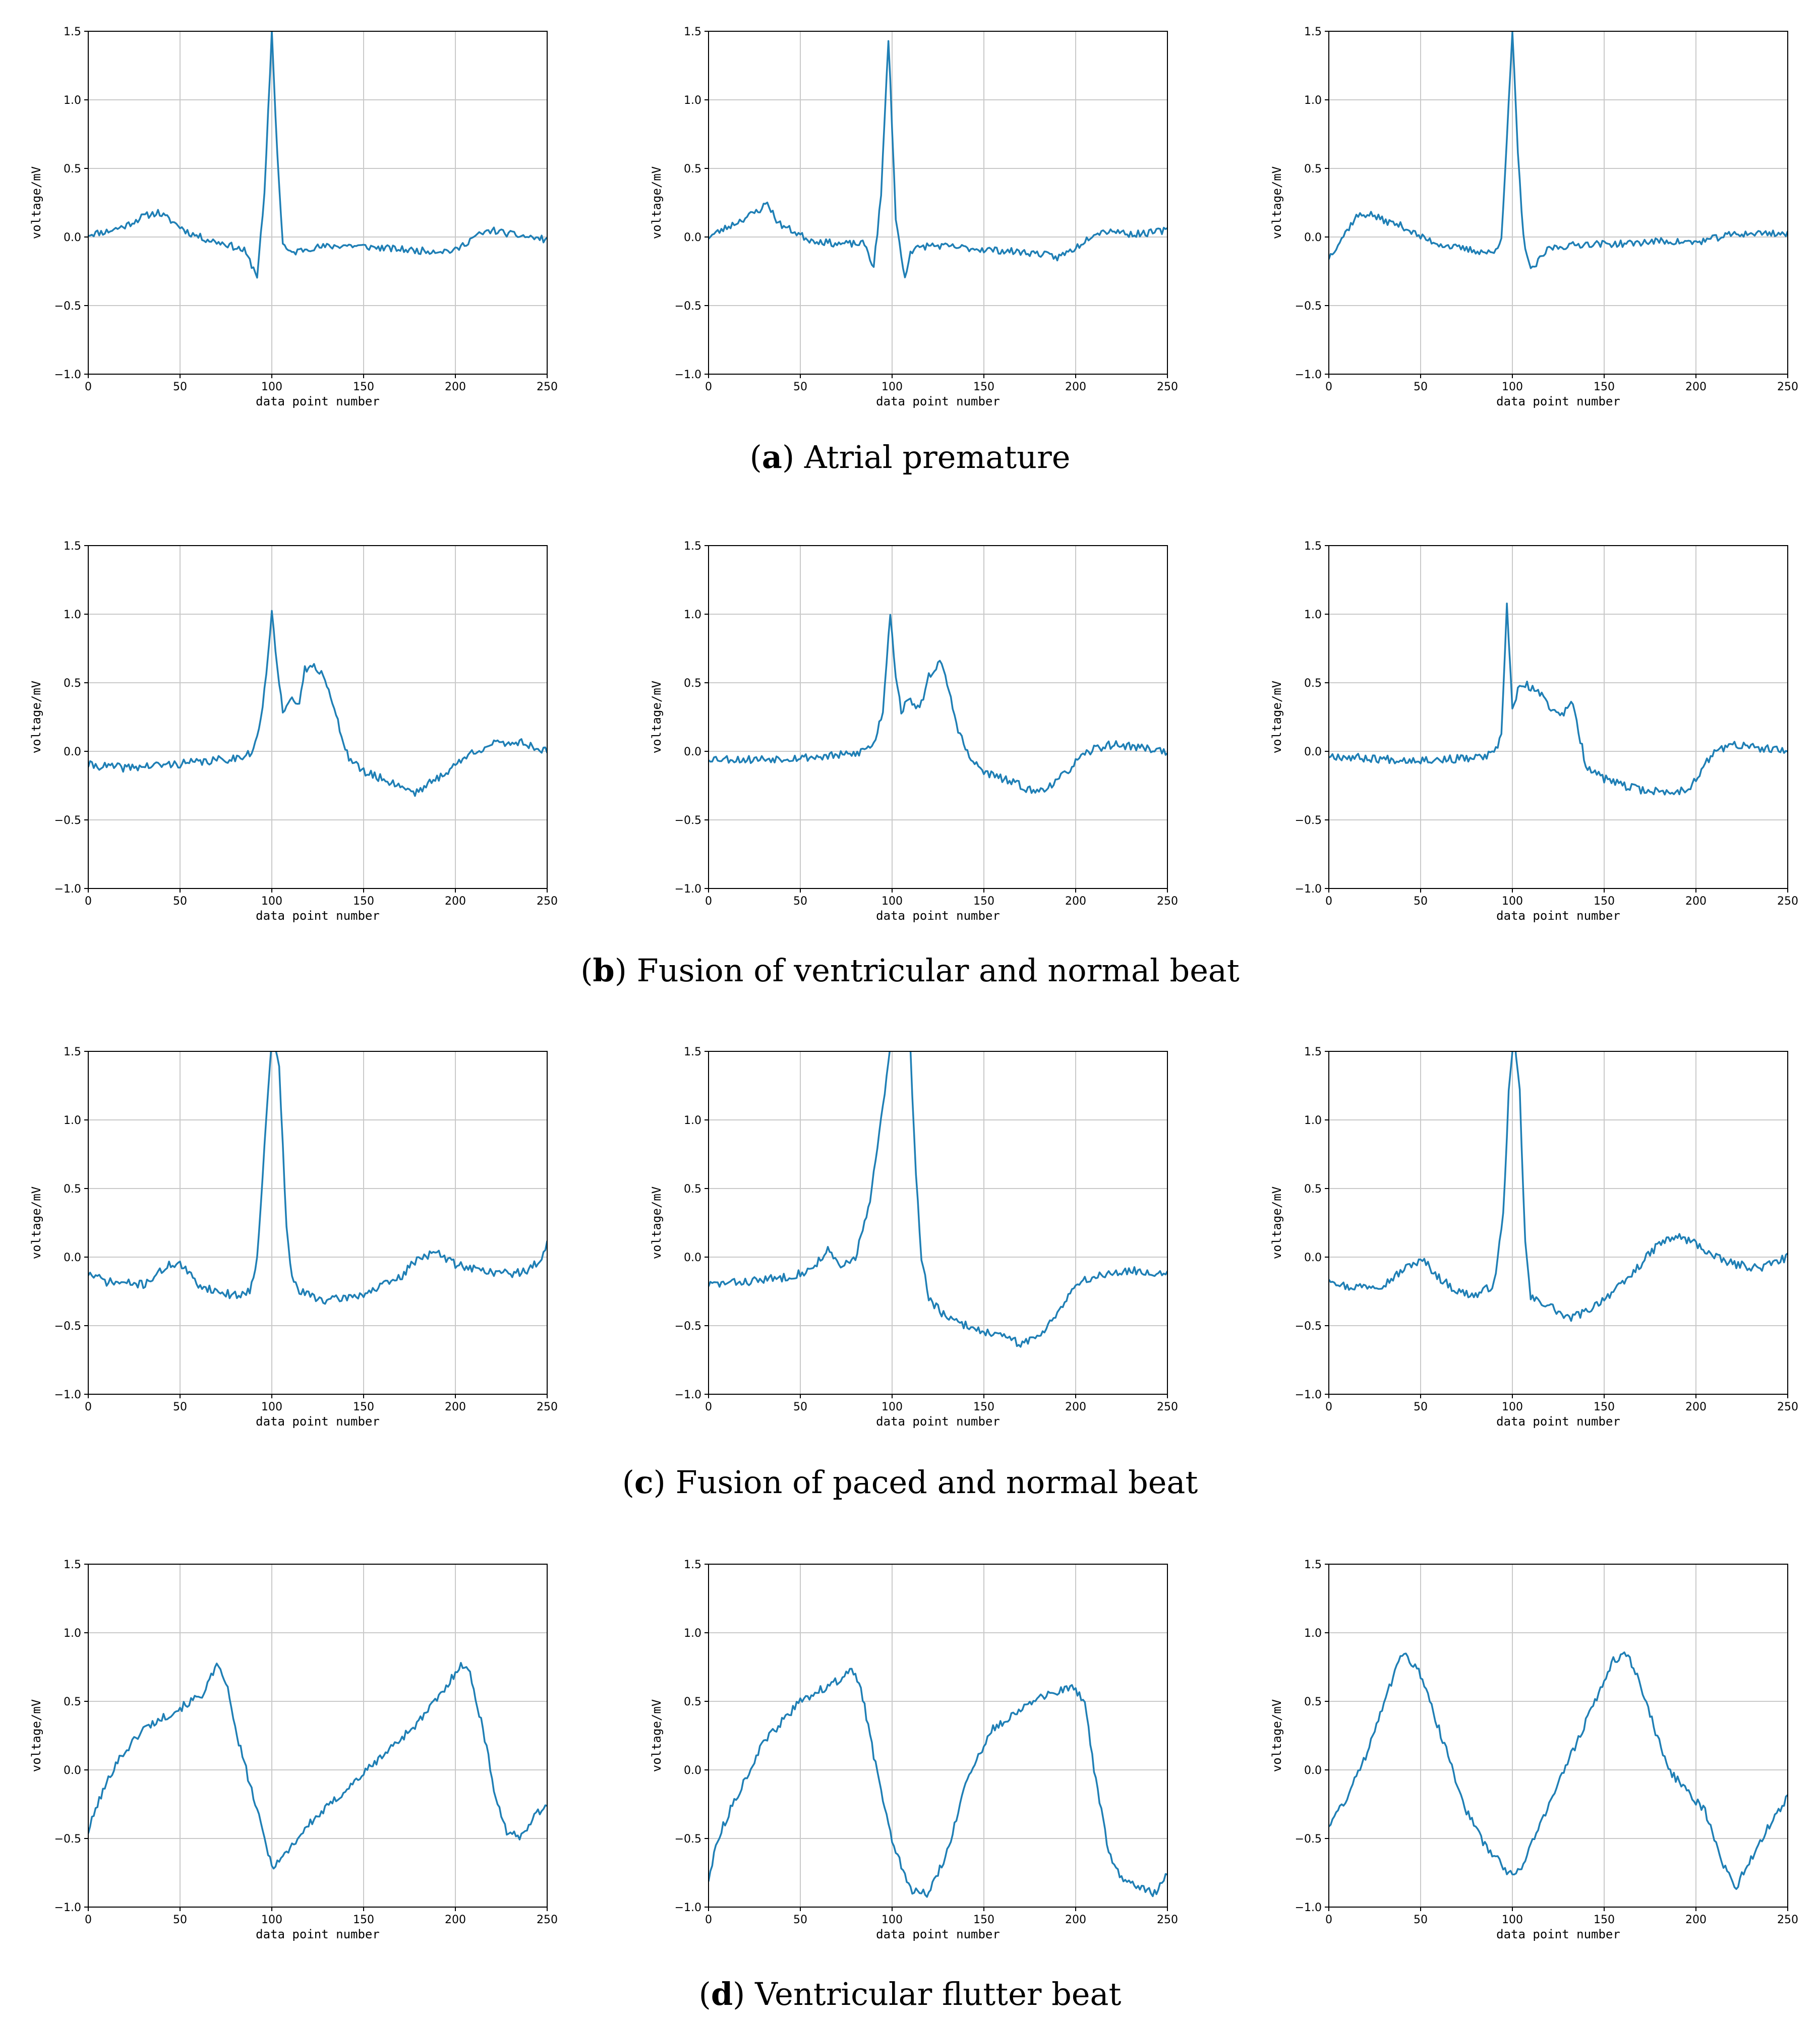  I want to click on plot-3-0-ytick-label: 0.5, so click(72, 1702).